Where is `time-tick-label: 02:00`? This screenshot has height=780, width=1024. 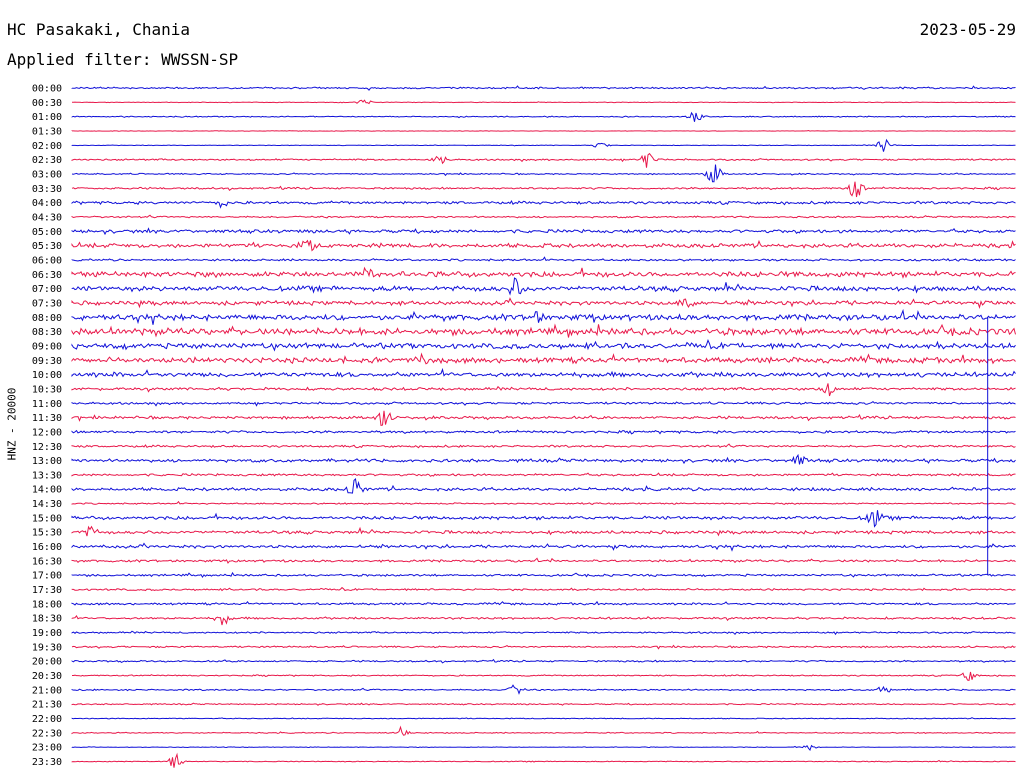
time-tick-label: 02:00 is located at coordinates (47, 146).